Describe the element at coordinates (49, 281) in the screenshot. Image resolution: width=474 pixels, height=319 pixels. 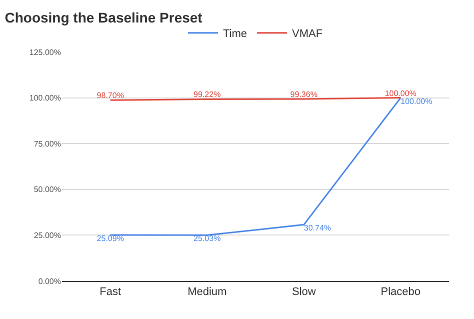
I see `y-tick-label: 0.00%` at that location.